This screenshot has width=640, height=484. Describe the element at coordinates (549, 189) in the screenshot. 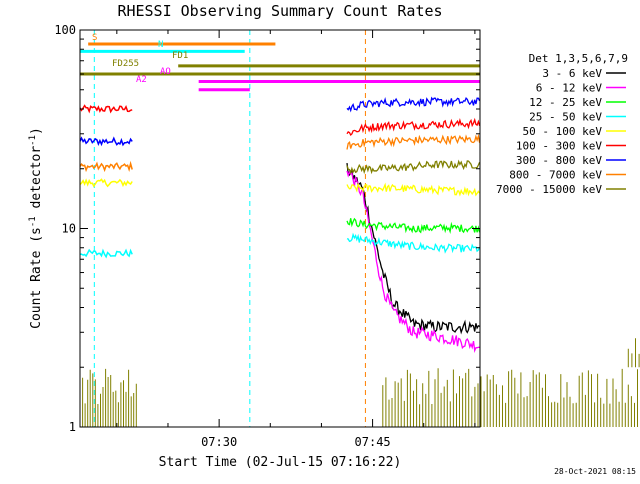

I see `legend-label: 7000 - 15000 keV` at that location.